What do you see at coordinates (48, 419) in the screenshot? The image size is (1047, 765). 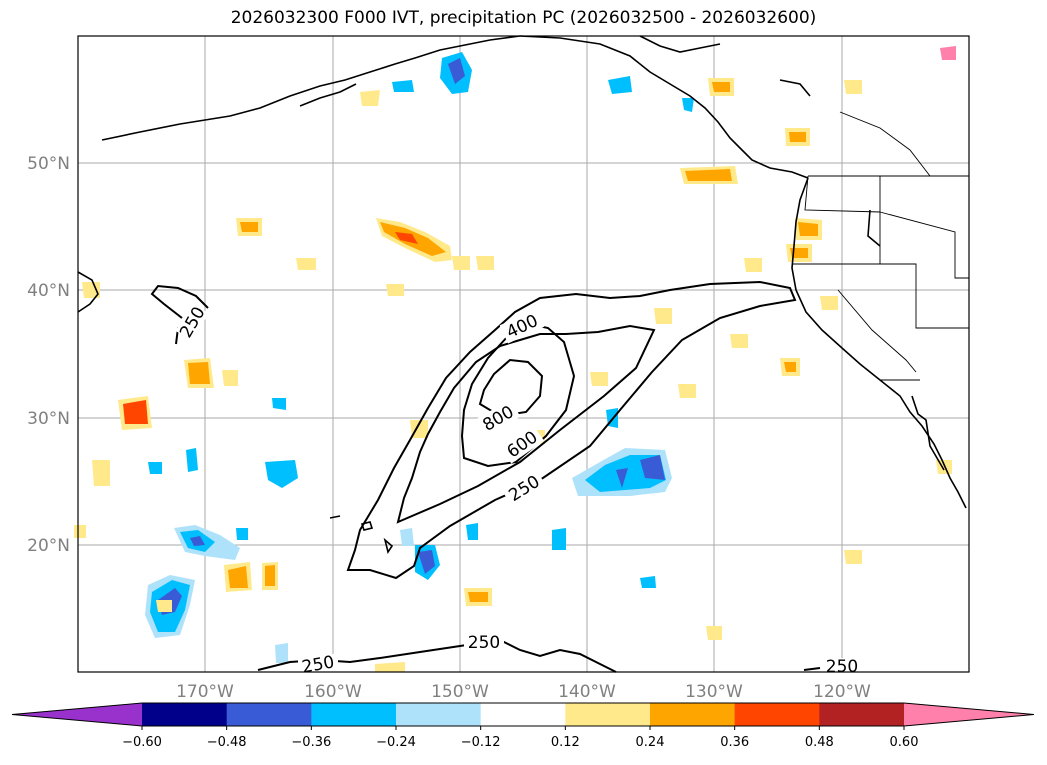 I see `lat-tick-label: 30°N` at bounding box center [48, 419].